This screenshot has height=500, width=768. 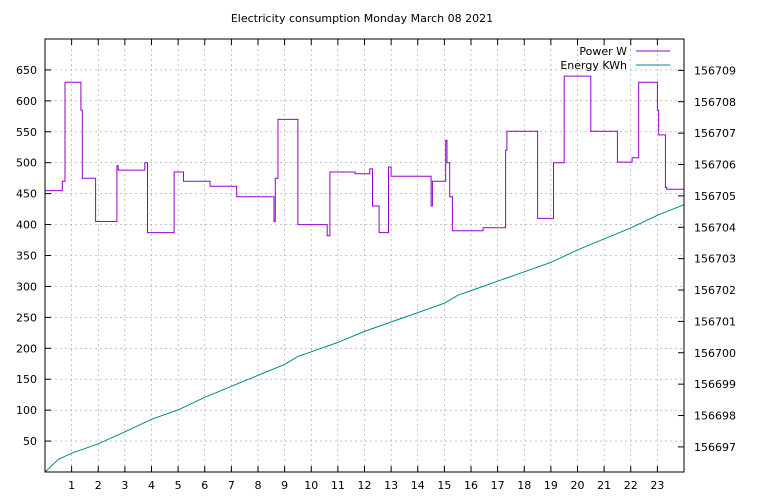 I want to click on x-tick-label: 2, so click(x=98, y=485).